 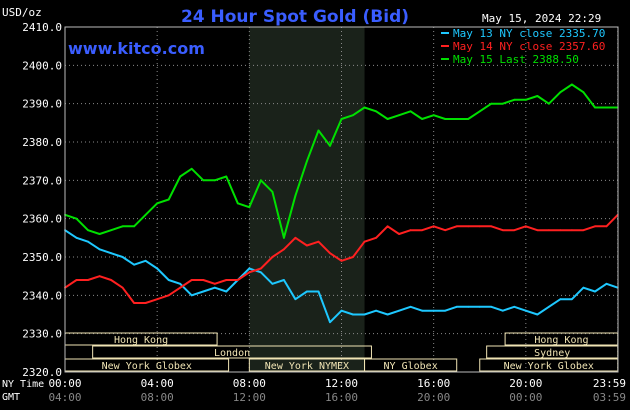 I want to click on timestamp: May 15, 2024 22:29, so click(x=541, y=18).